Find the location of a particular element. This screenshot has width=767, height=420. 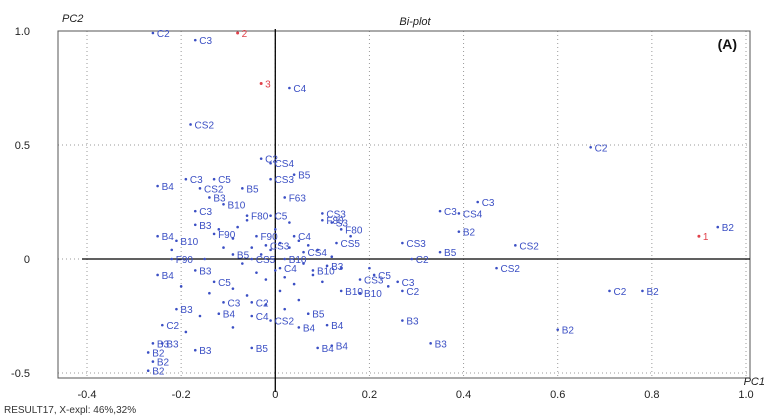

sample-label: F63 is located at coordinates (298, 198).